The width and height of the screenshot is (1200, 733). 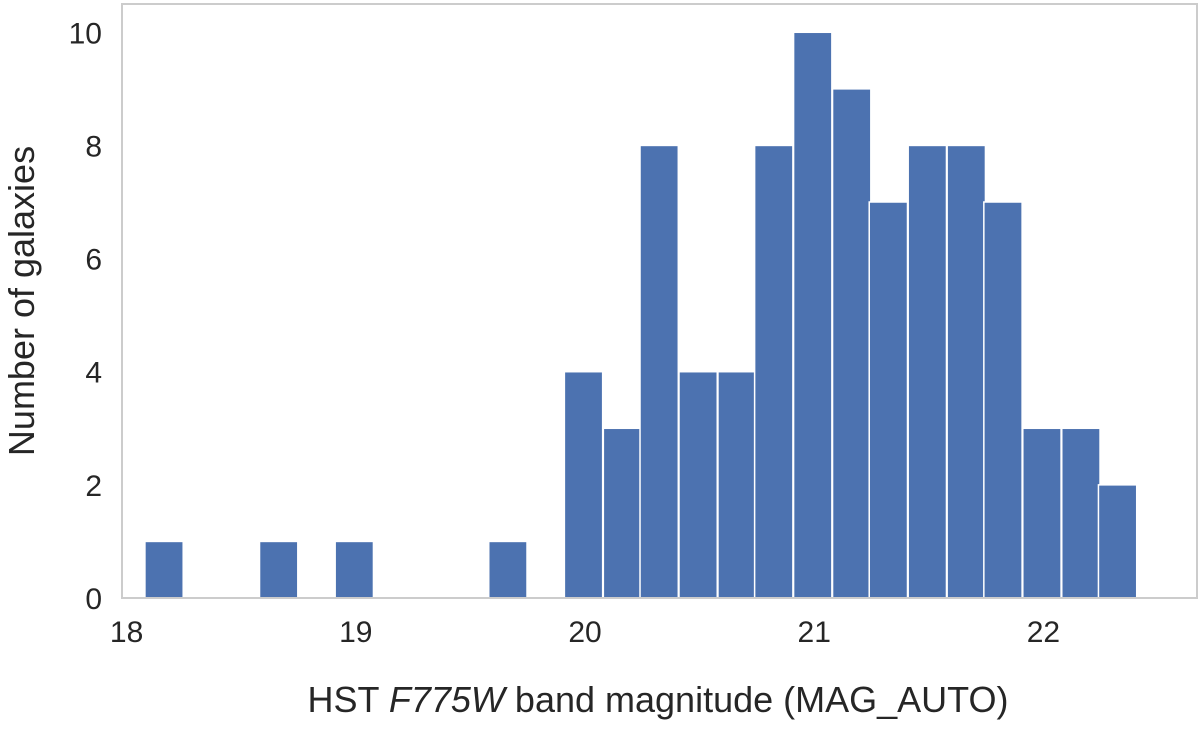 What do you see at coordinates (93, 373) in the screenshot?
I see `y-tick-label: 4` at bounding box center [93, 373].